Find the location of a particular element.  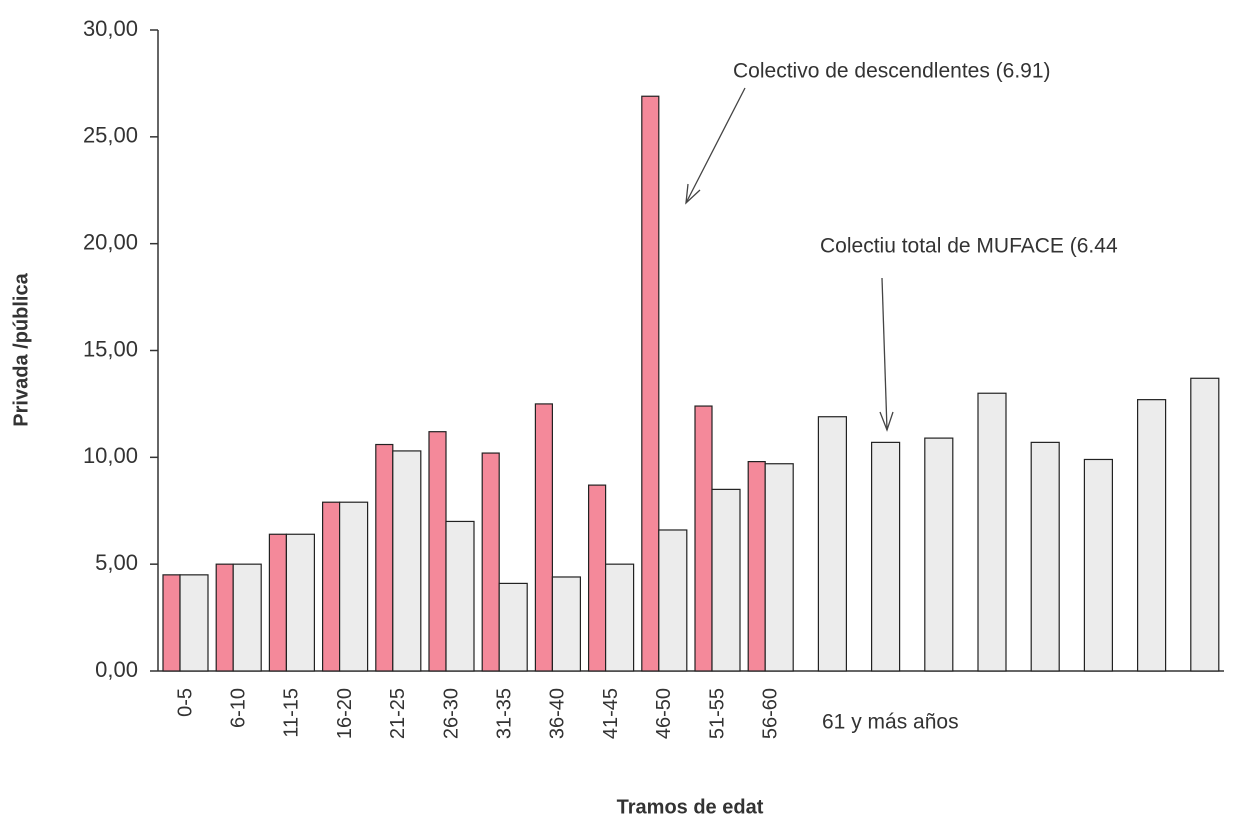

annotation: Colectivo de descendlentes (6.91) is located at coordinates (892, 71).